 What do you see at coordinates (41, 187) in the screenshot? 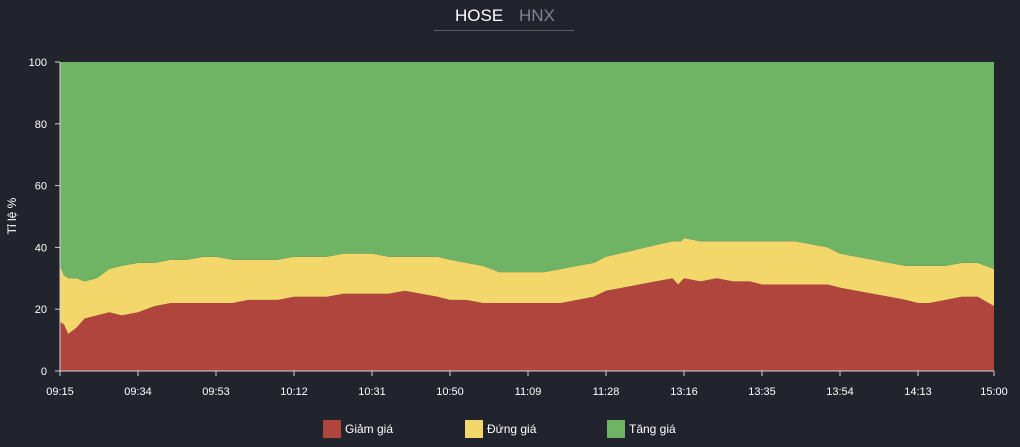
I see `y-tick-label: 60` at bounding box center [41, 187].